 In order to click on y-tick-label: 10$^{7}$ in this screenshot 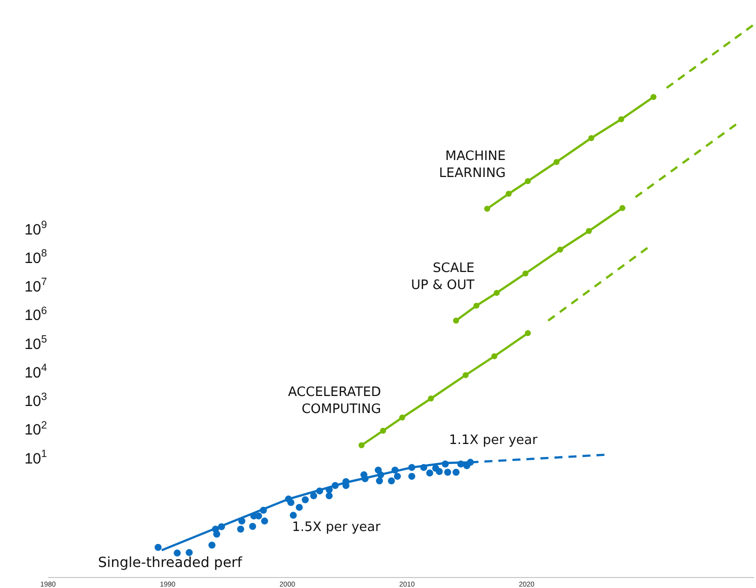, I will do `click(36, 286)`.